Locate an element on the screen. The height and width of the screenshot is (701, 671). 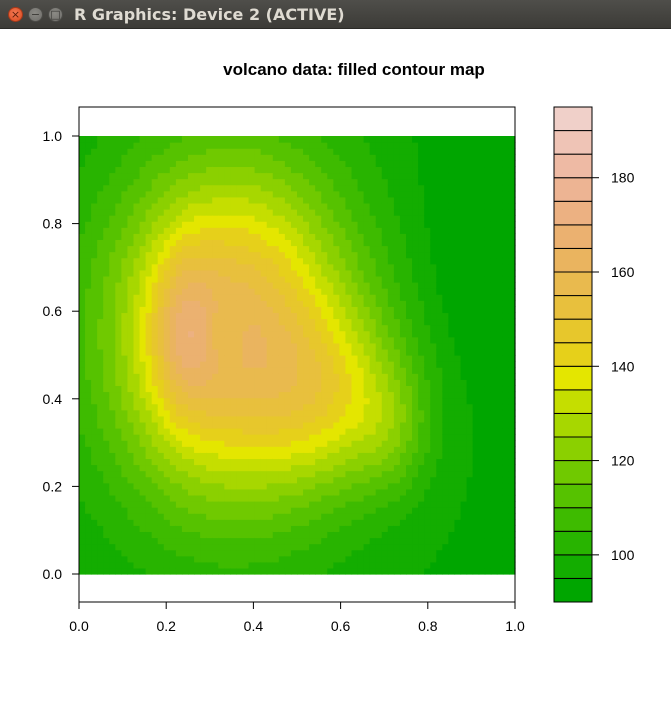
maximize-icon: □ is located at coordinates (55, 14).